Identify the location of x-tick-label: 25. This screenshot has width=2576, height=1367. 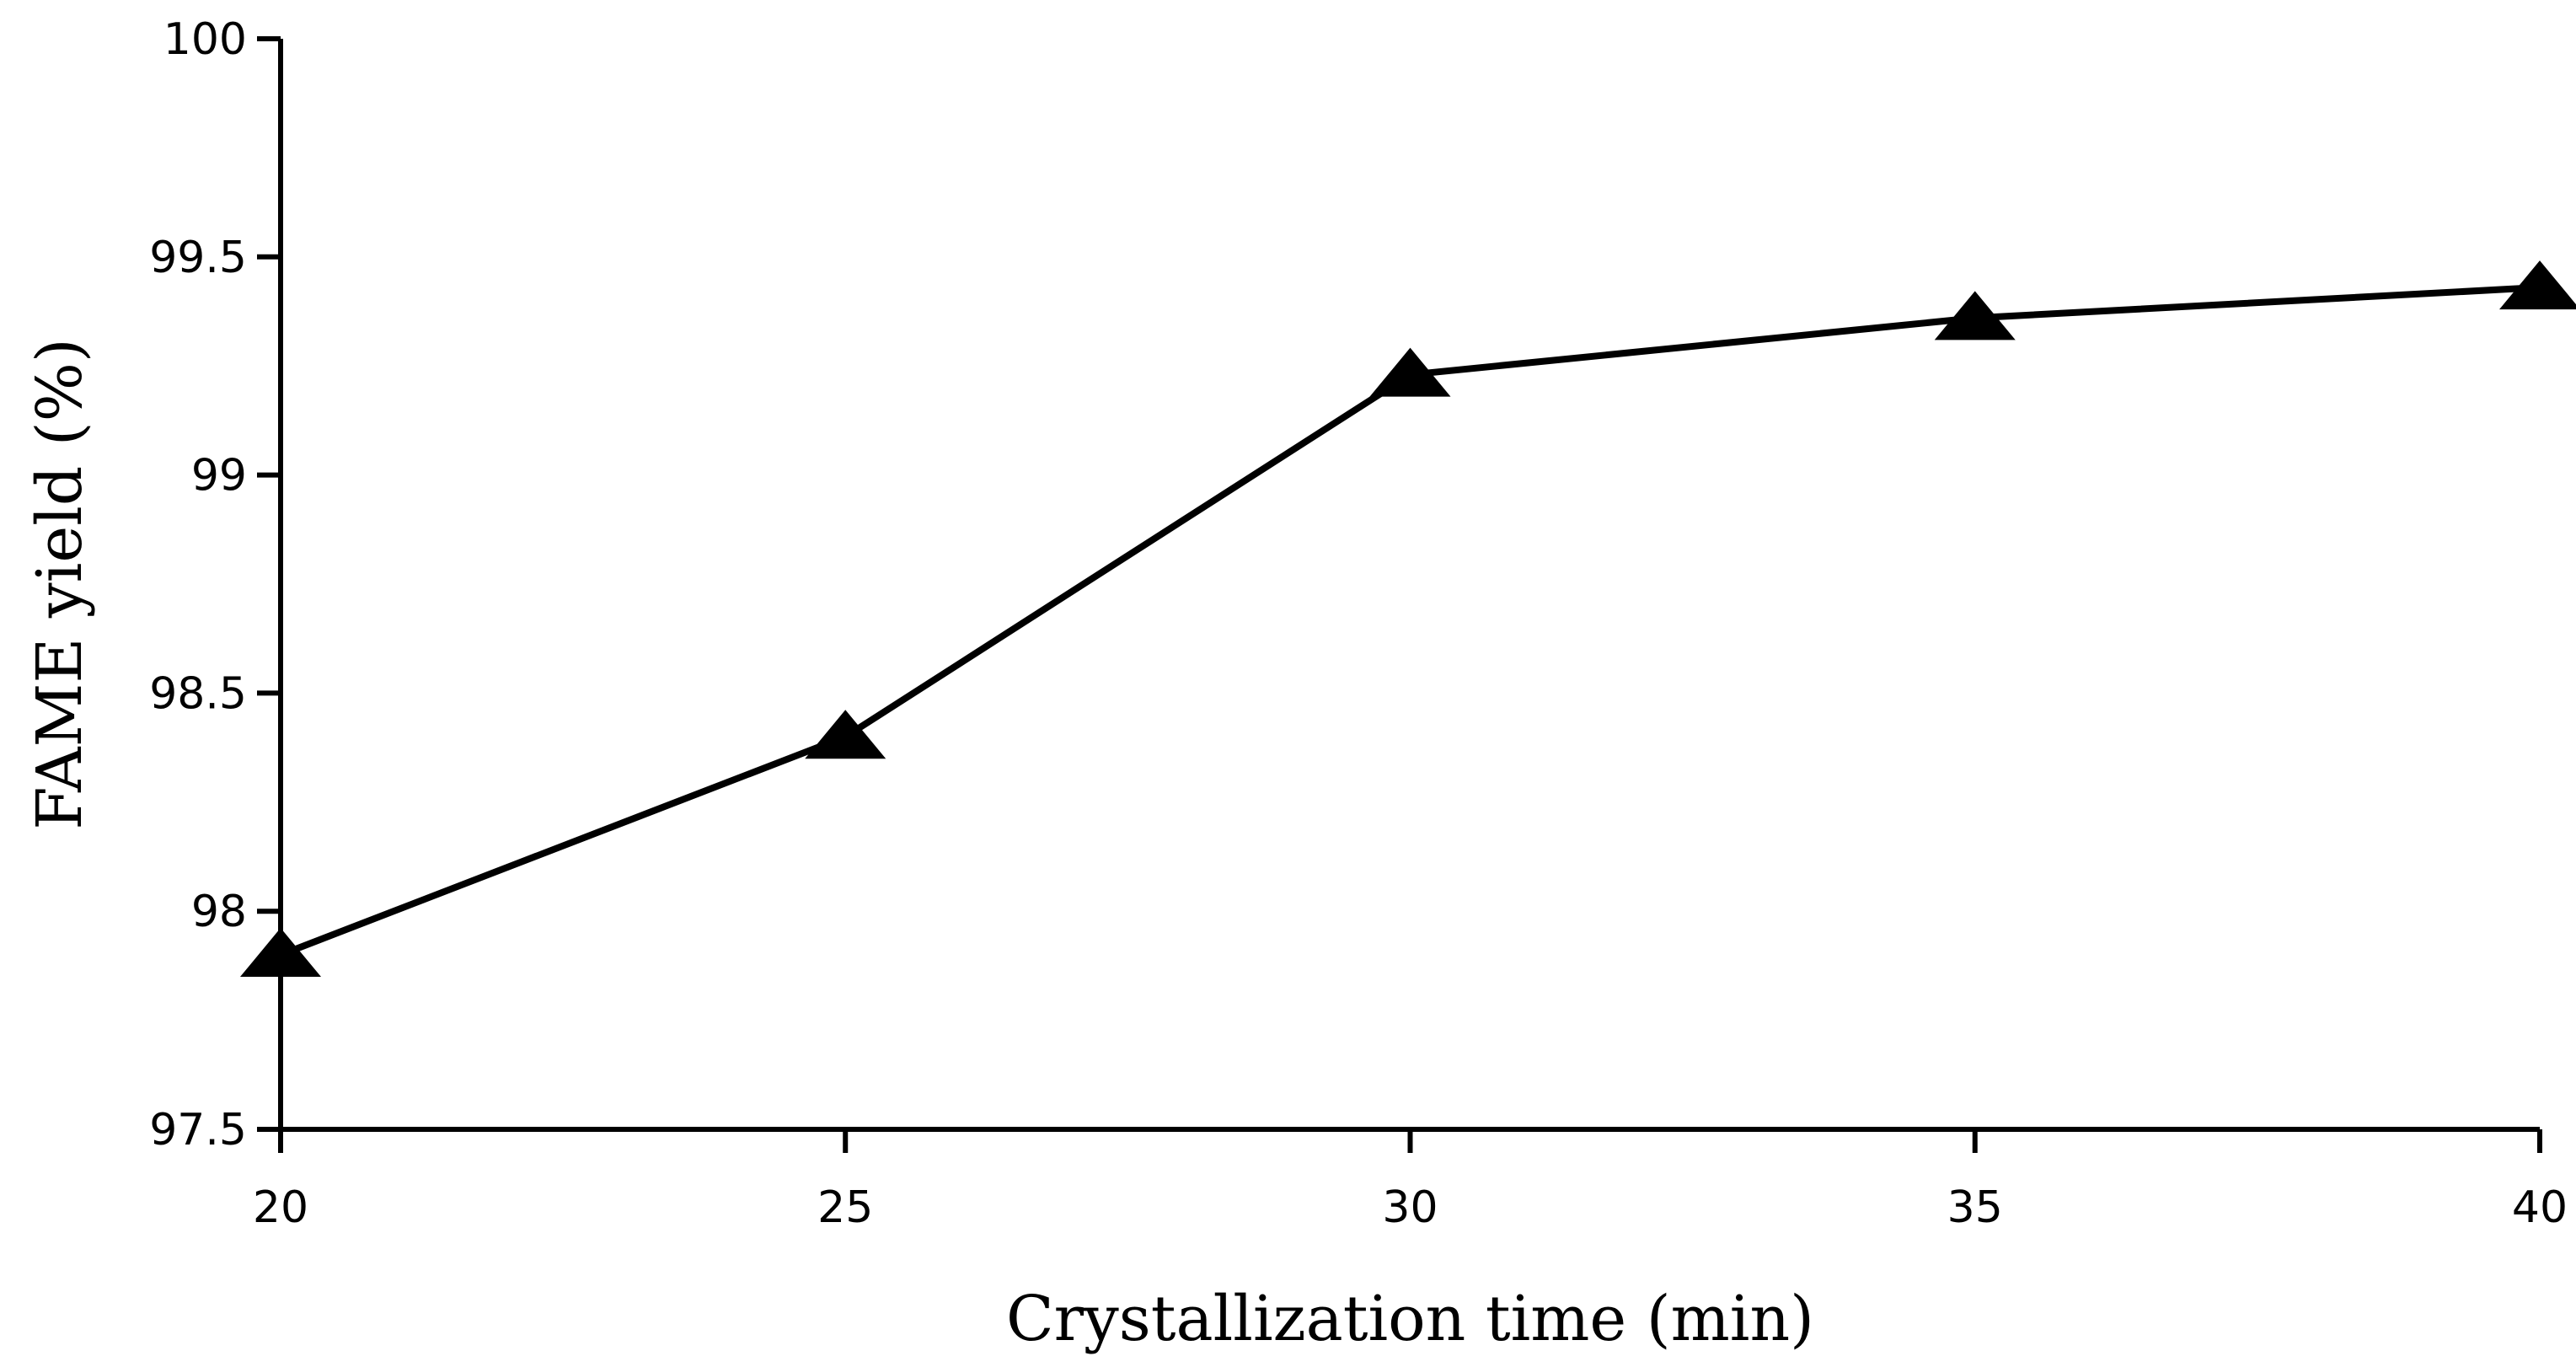
(845, 1207).